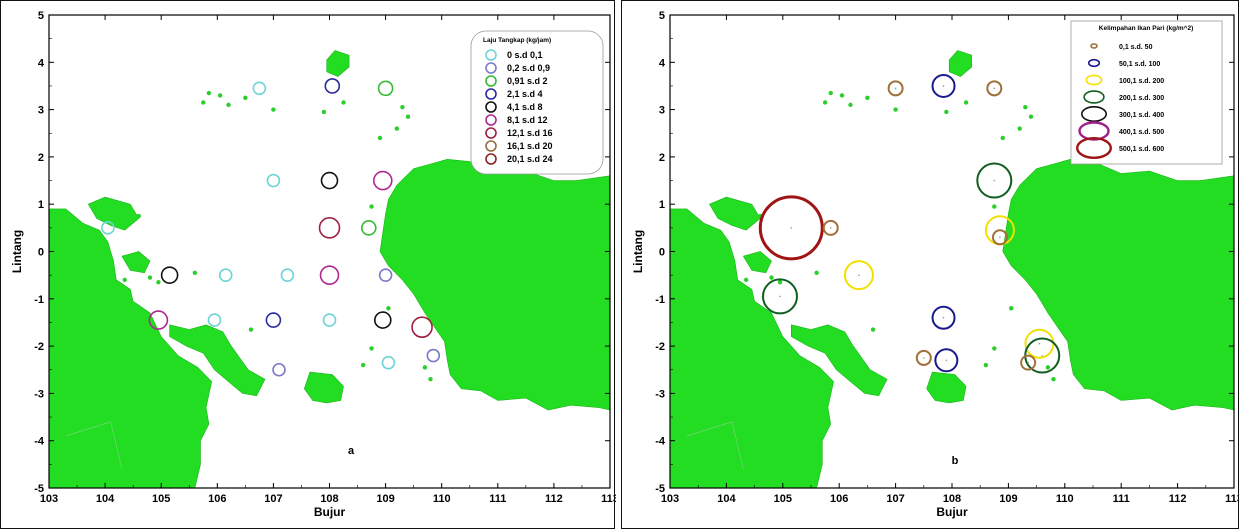 Image resolution: width=1239 pixels, height=530 pixels. What do you see at coordinates (1141, 132) in the screenshot?
I see `legend-label: 400,1 s.d. 500` at bounding box center [1141, 132].